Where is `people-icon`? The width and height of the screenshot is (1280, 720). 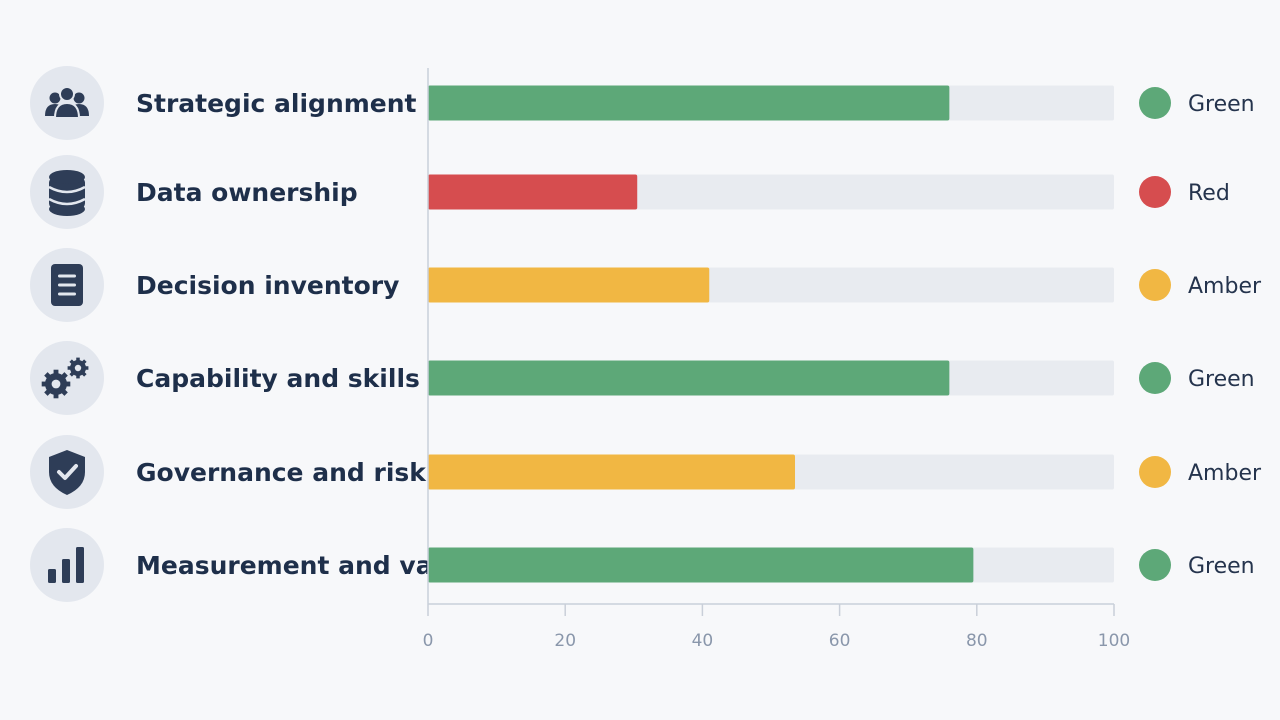 people-icon is located at coordinates (67, 103).